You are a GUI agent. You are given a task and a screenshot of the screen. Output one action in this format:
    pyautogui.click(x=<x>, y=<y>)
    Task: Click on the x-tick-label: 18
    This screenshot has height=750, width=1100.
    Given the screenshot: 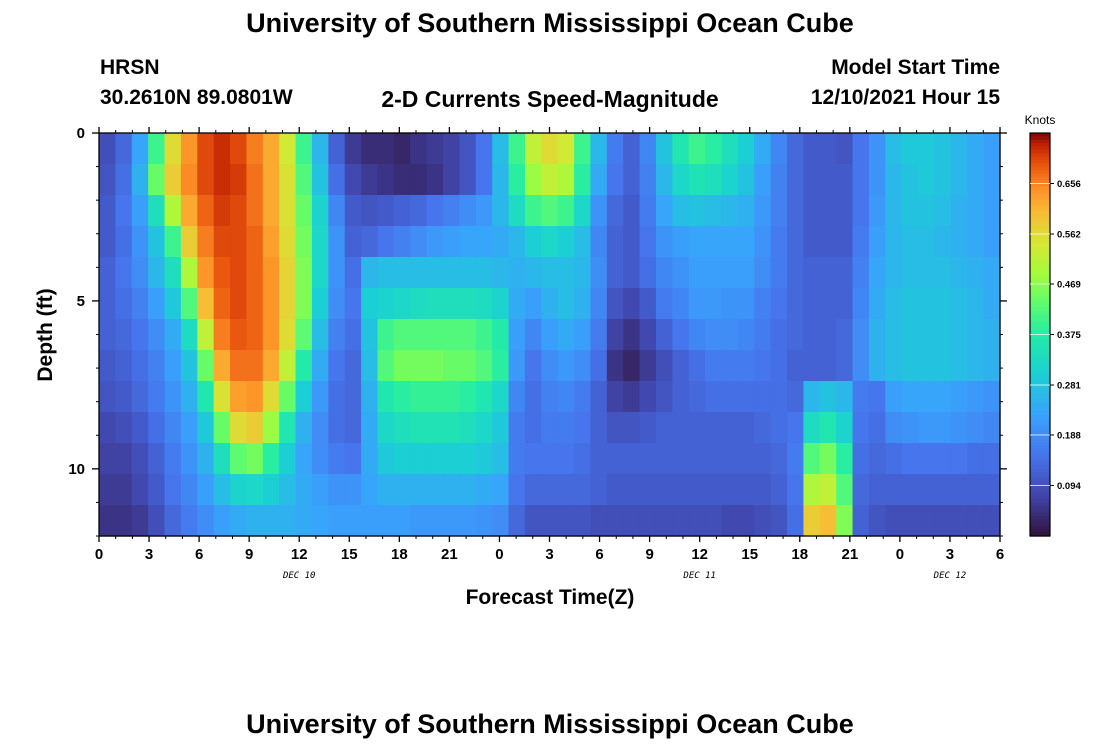 What is the action you would take?
    pyautogui.click(x=399, y=554)
    